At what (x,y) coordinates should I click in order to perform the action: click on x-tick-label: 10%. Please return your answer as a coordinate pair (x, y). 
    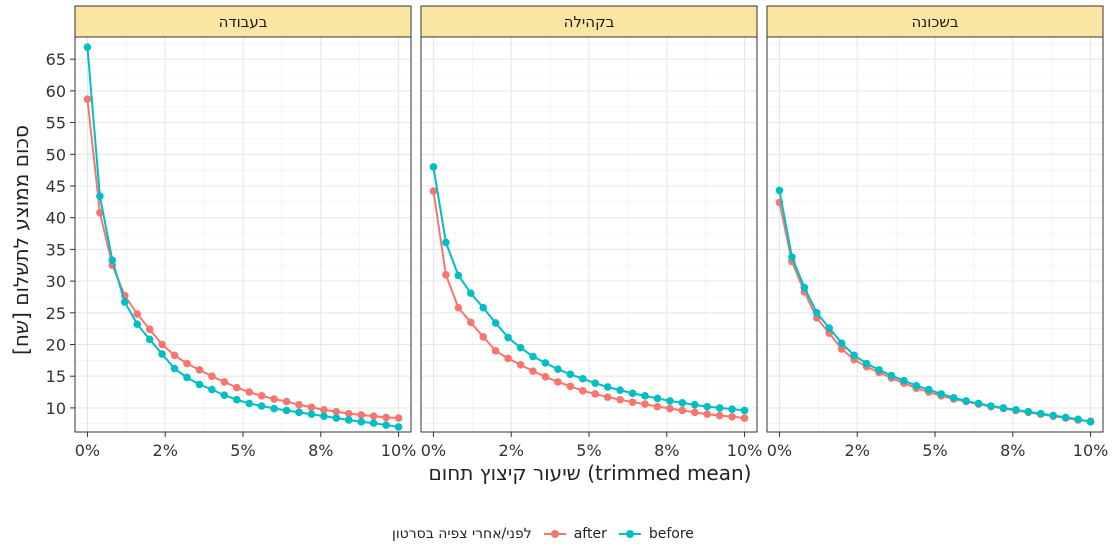
    Looking at the image, I should click on (399, 450).